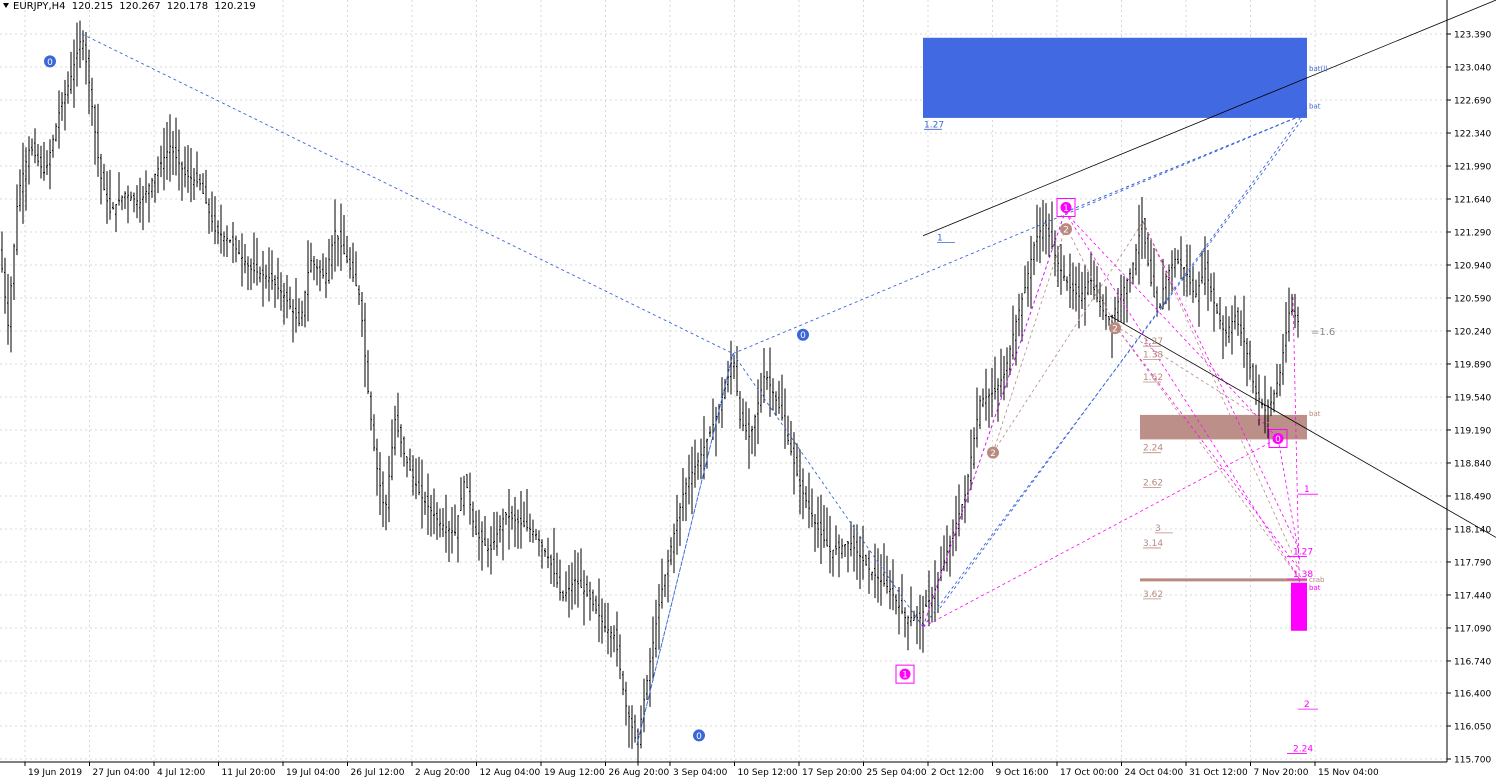 The width and height of the screenshot is (1496, 777). I want to click on fib-label-magenta: 2.24, so click(1303, 749).